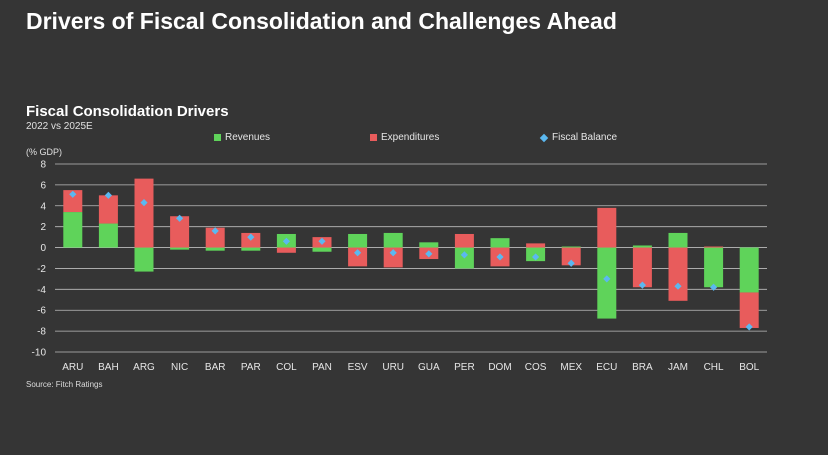 Image resolution: width=828 pixels, height=455 pixels. I want to click on legend-item-expenditures: Expenditures, so click(404, 137).